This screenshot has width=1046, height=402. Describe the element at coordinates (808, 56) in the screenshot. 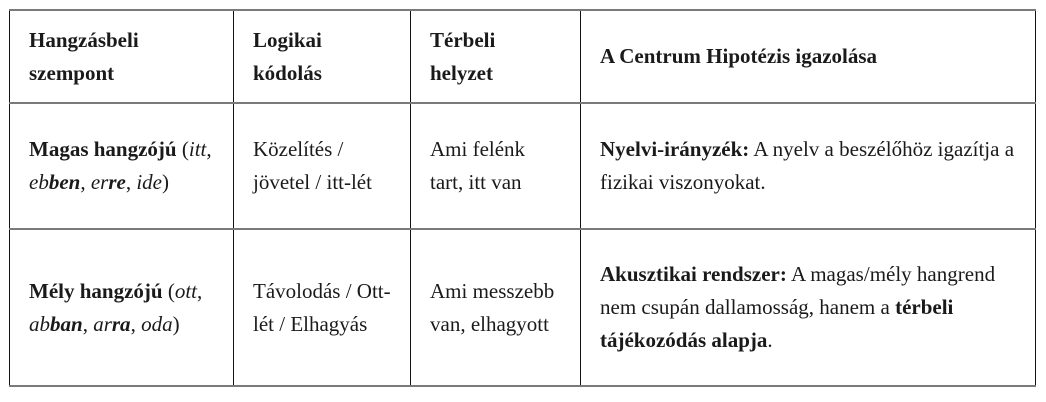

I see `header-cell: A Centrum Hipotézis igazolása` at that location.